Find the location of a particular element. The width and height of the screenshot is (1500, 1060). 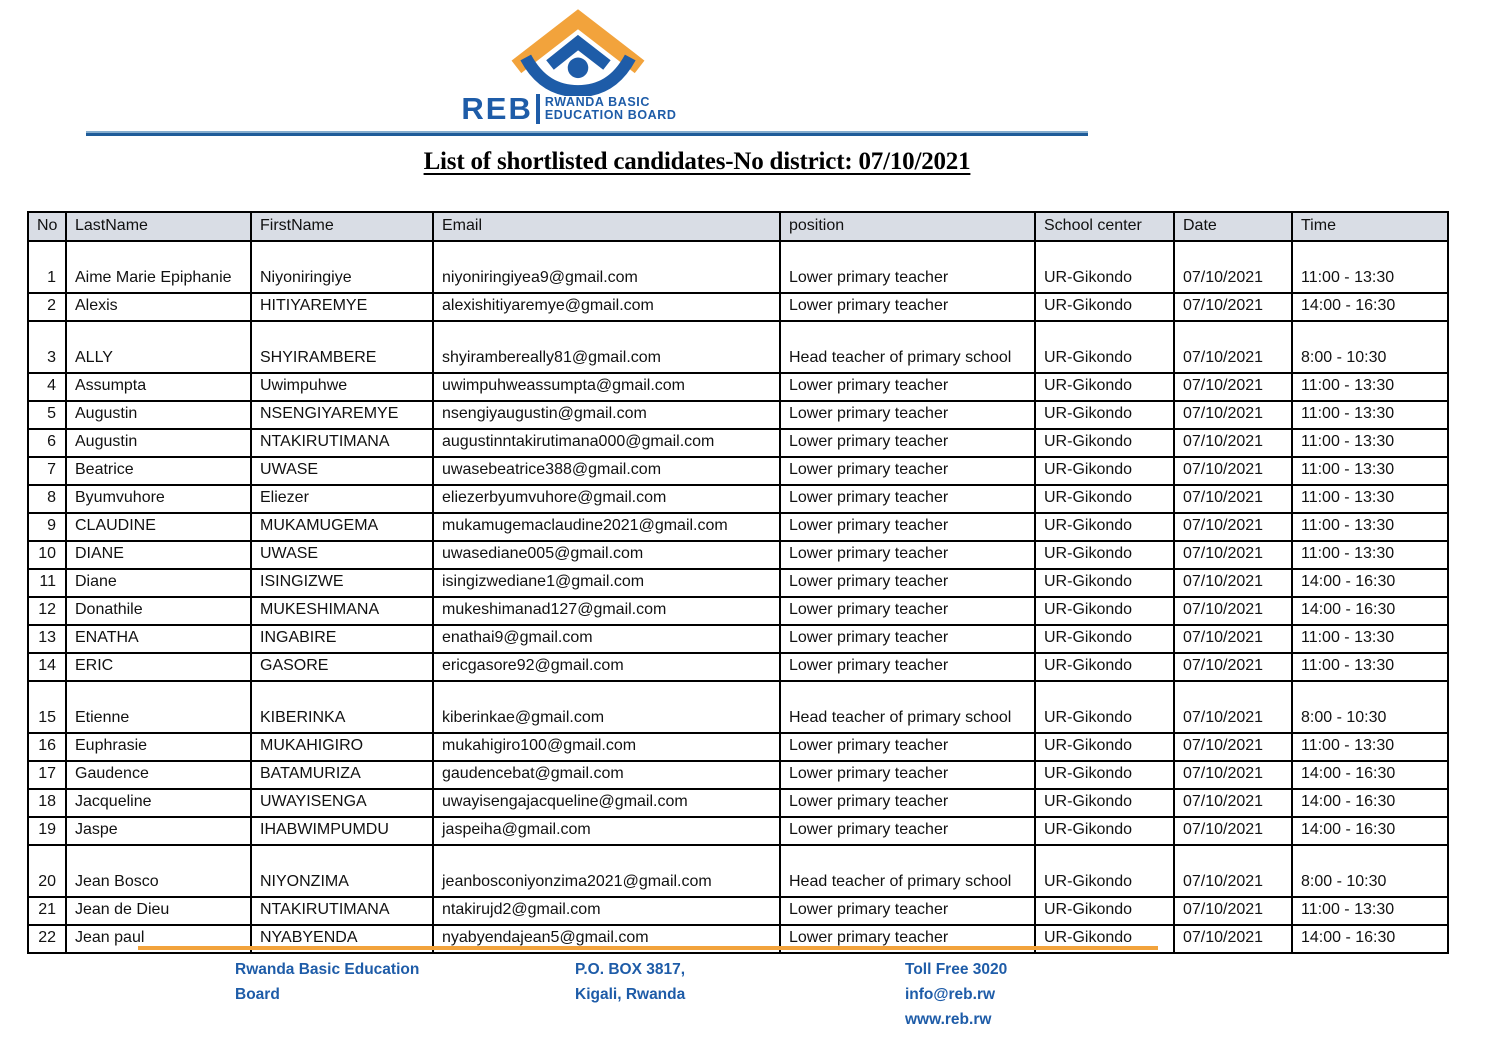

cell-first_name: ISINGIZWE is located at coordinates (342, 583).